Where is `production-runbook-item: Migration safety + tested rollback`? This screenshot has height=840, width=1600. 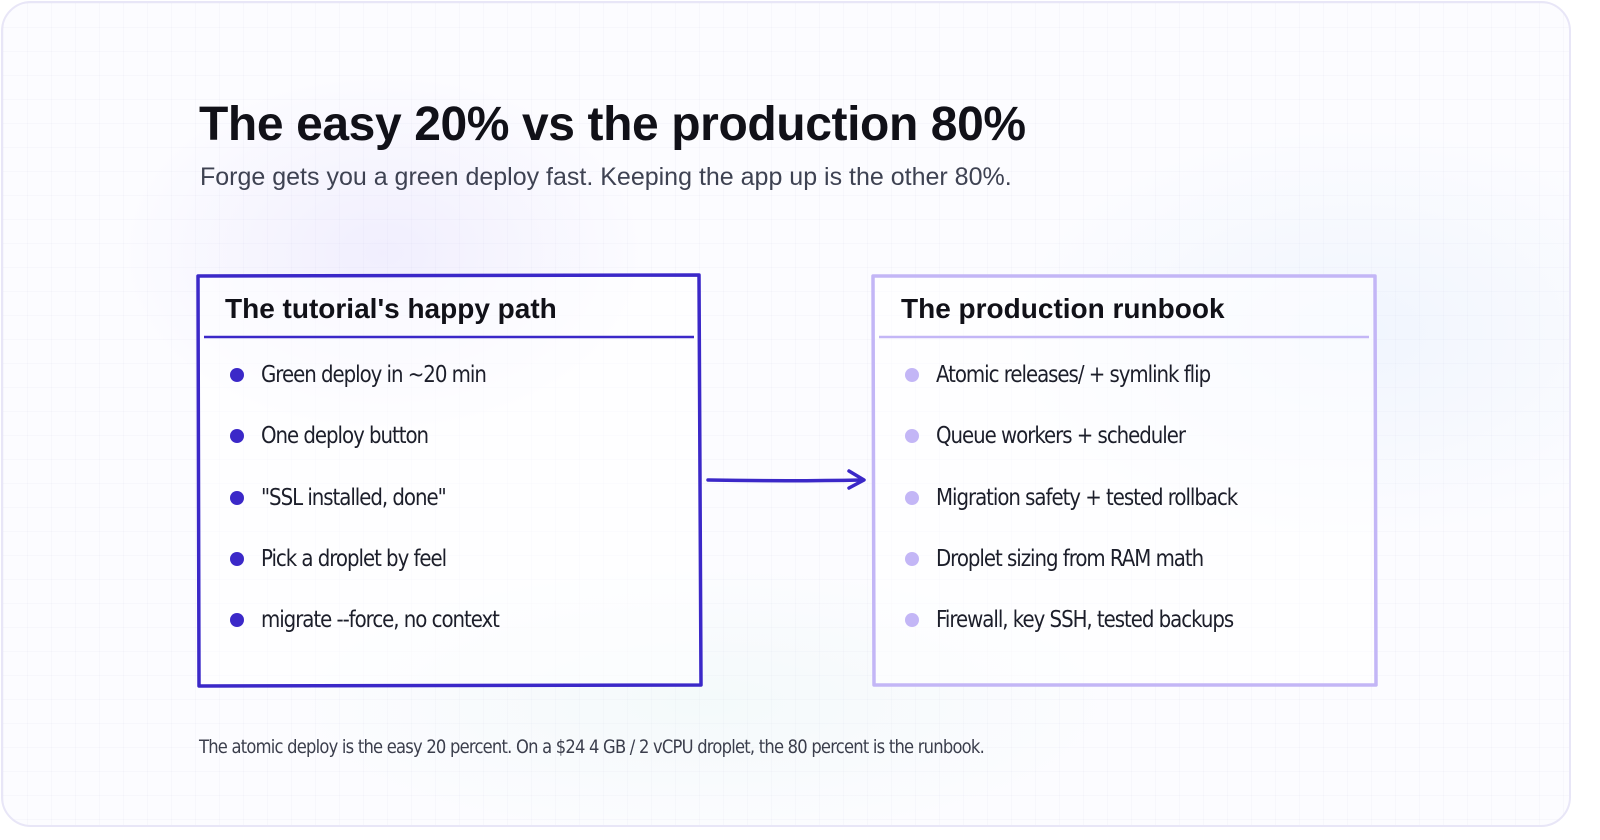
production-runbook-item: Migration safety + tested rollback is located at coordinates (1072, 498).